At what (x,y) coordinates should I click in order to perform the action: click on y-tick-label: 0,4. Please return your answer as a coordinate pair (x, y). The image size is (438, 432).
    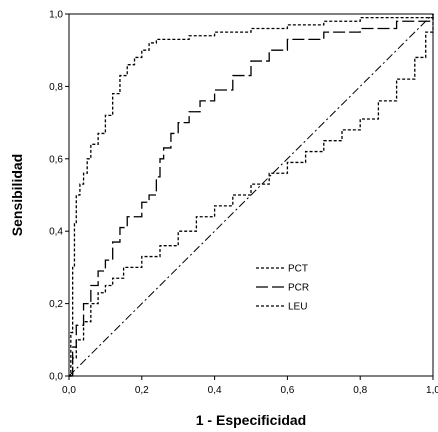
    Looking at the image, I should click on (56, 232).